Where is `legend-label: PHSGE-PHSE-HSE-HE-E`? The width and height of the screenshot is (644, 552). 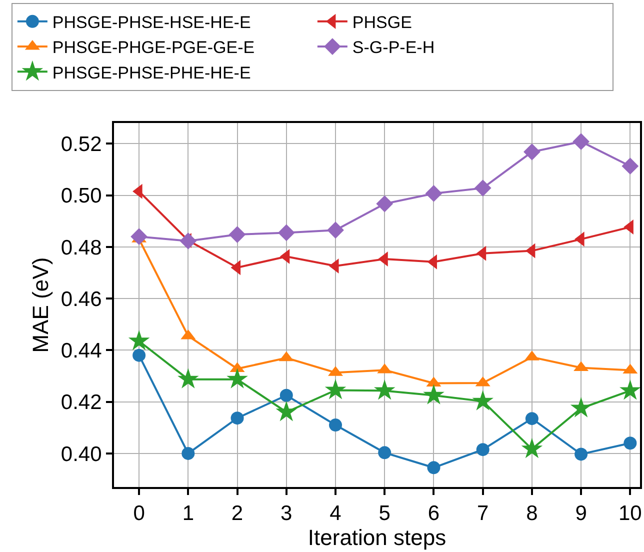
legend-label: PHSGE-PHSE-HSE-HE-E is located at coordinates (151, 22).